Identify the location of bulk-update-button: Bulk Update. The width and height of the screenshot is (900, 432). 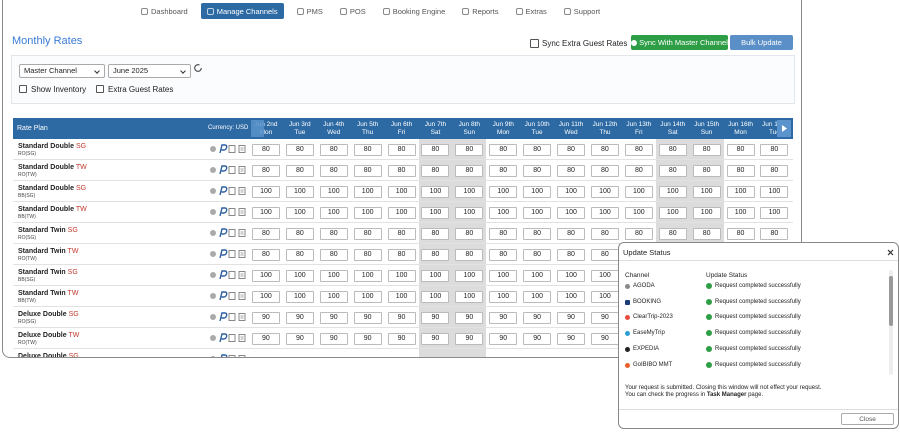
(761, 42).